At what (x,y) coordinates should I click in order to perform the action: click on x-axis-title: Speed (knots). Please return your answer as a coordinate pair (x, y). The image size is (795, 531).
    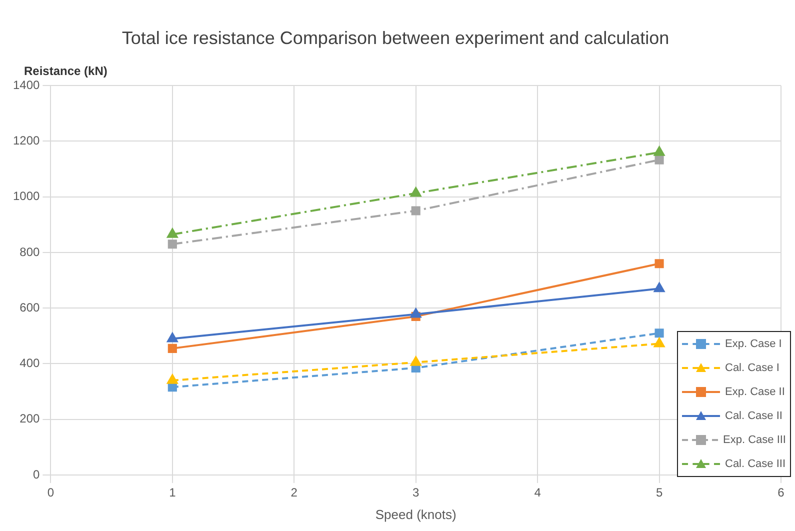
    Looking at the image, I should click on (415, 514).